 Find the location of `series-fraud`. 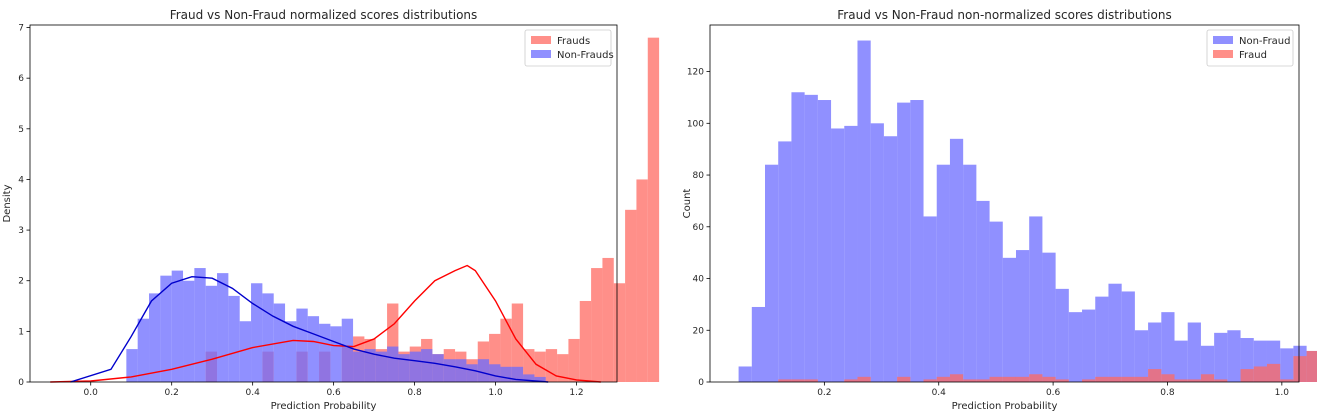

series-fraud is located at coordinates (1047, 366).